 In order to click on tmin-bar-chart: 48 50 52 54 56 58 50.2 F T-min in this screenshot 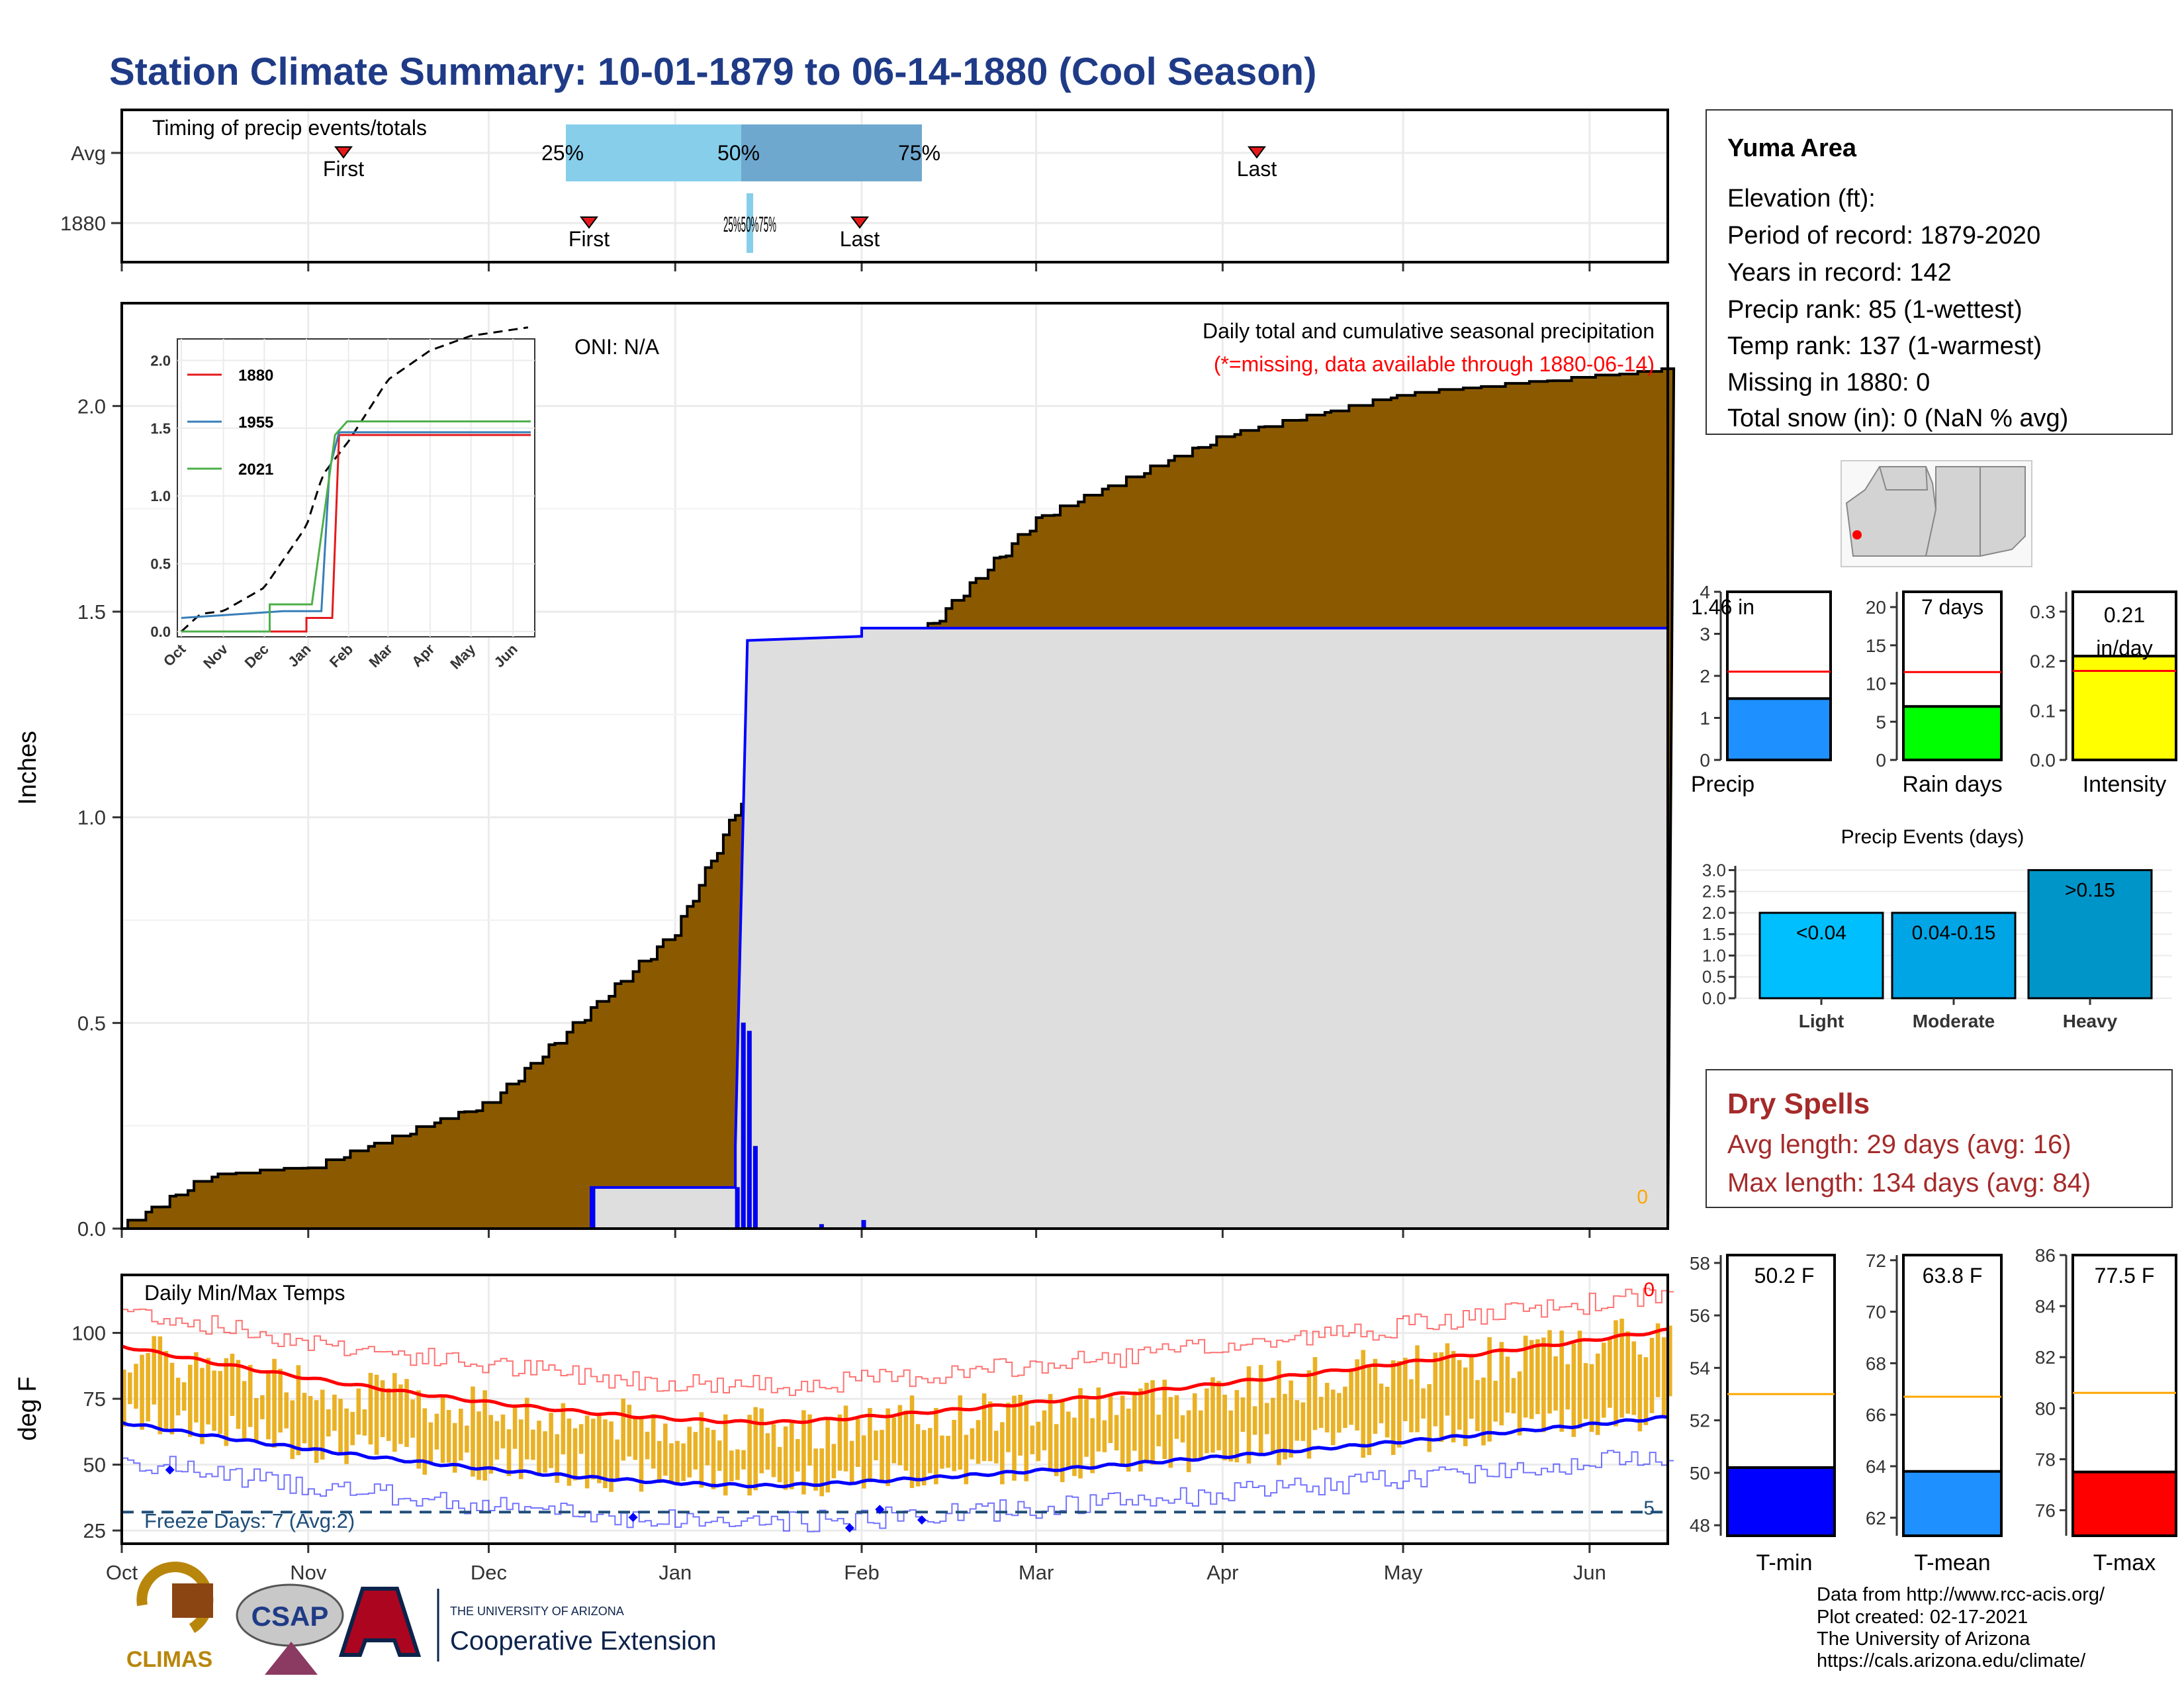, I will do `click(1763, 1414)`.